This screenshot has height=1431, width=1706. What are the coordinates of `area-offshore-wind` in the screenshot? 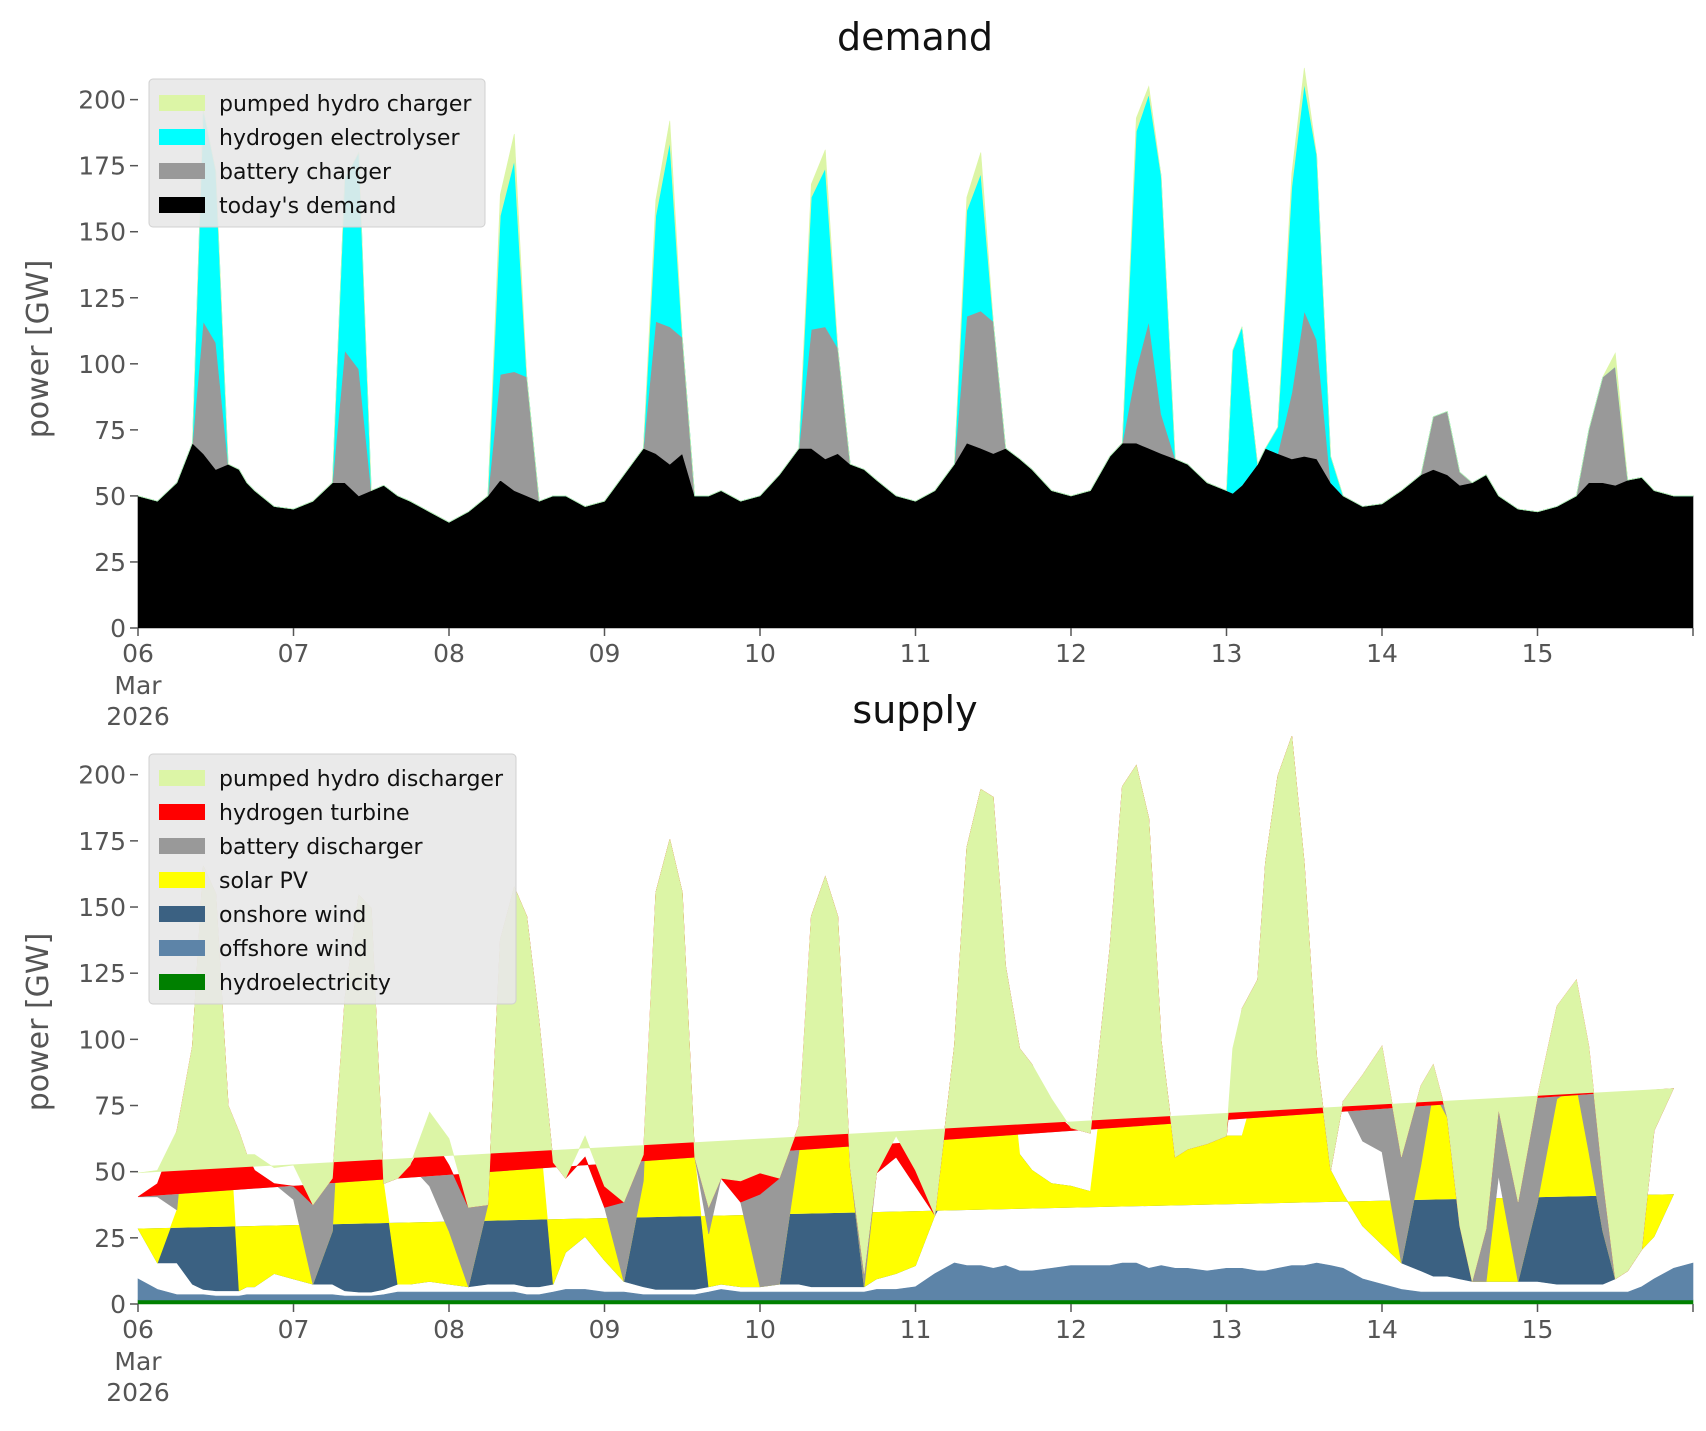 It's located at (915, 1281).